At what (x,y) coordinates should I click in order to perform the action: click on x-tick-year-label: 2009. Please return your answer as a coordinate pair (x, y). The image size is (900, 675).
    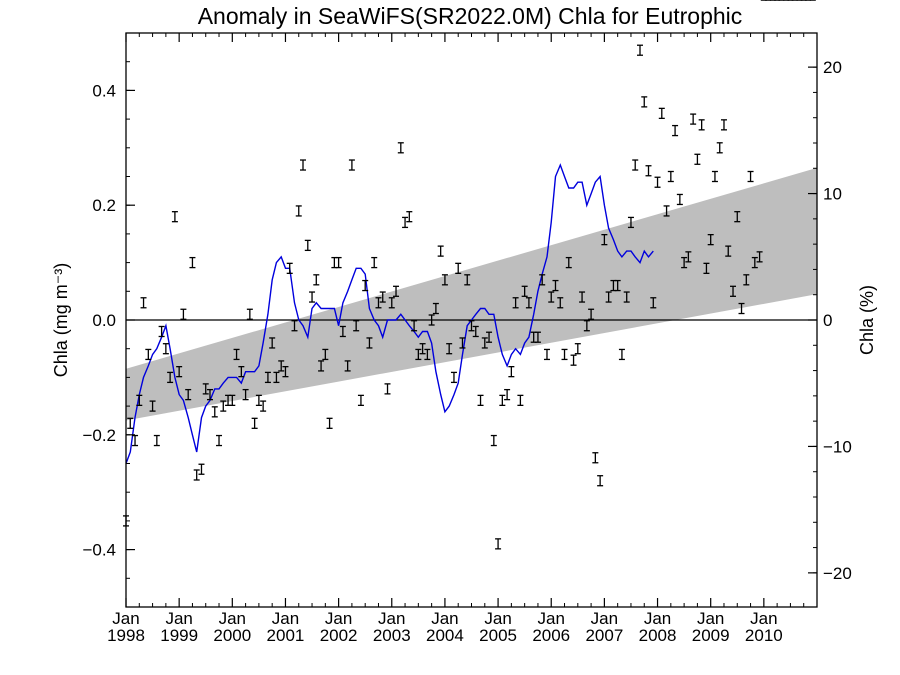
    Looking at the image, I should click on (711, 635).